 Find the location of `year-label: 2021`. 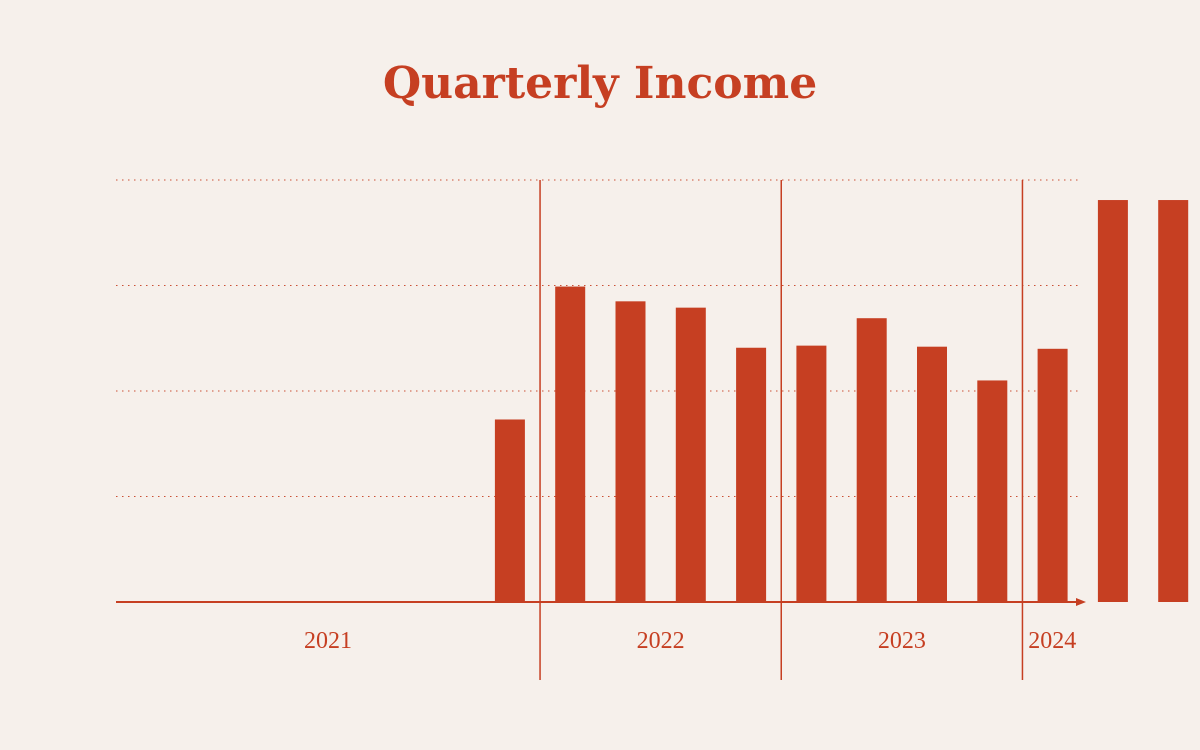

year-label: 2021 is located at coordinates (328, 641).